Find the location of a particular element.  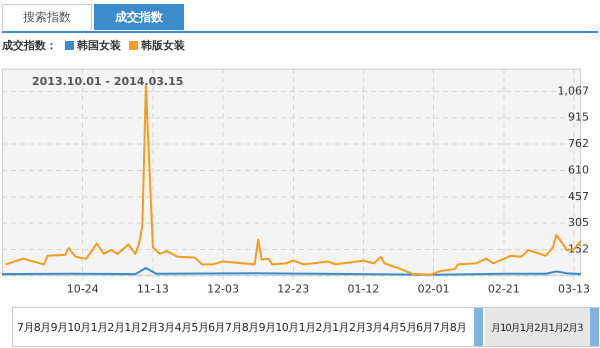

x-tick-label: 12-03 is located at coordinates (223, 289).